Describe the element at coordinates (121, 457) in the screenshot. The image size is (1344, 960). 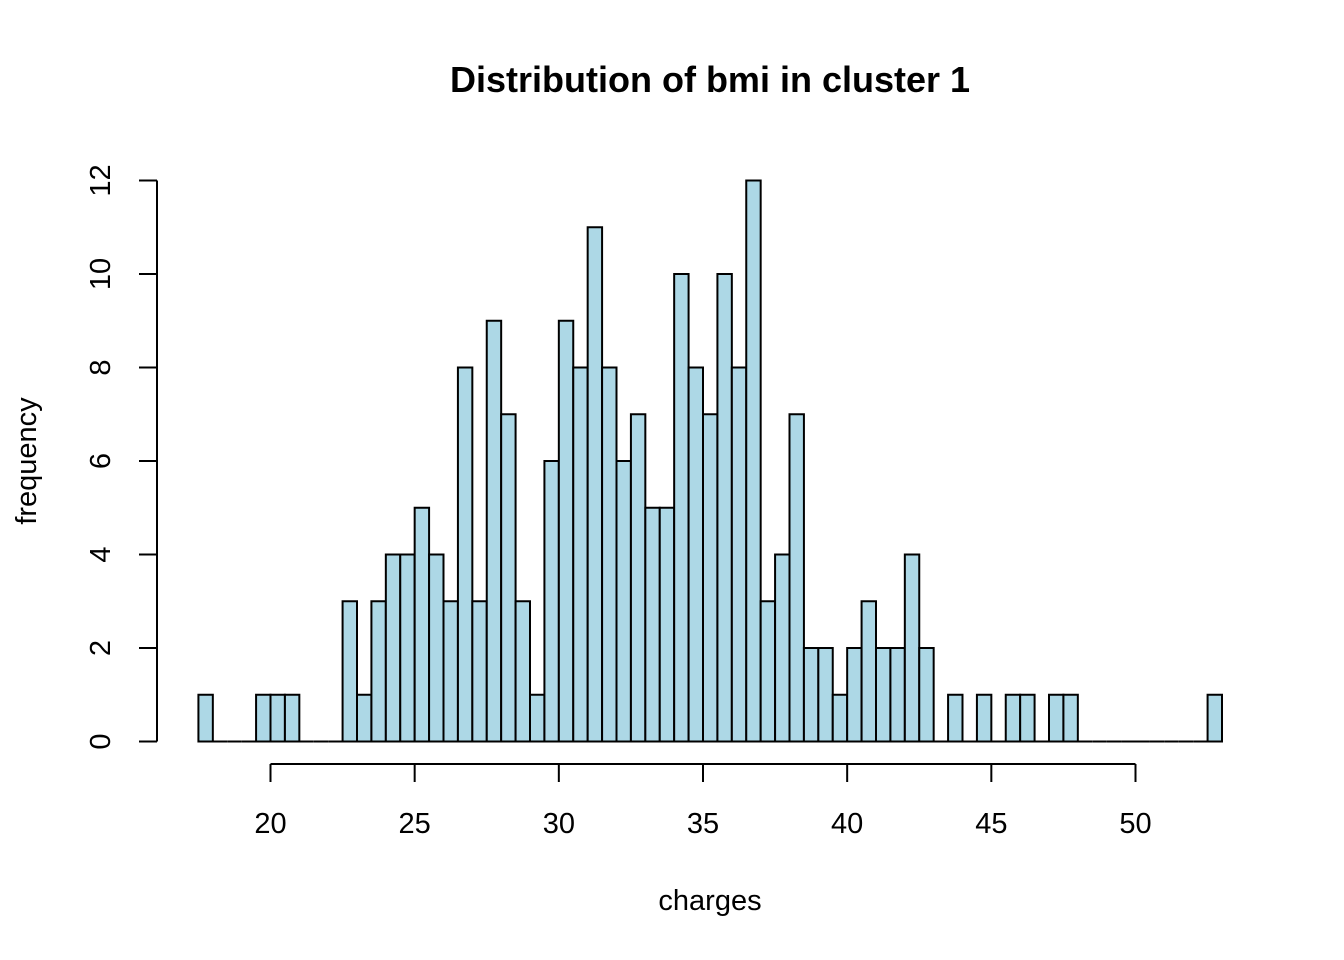
I see `y-axis: 0 2 4 6 8 10 12` at that location.